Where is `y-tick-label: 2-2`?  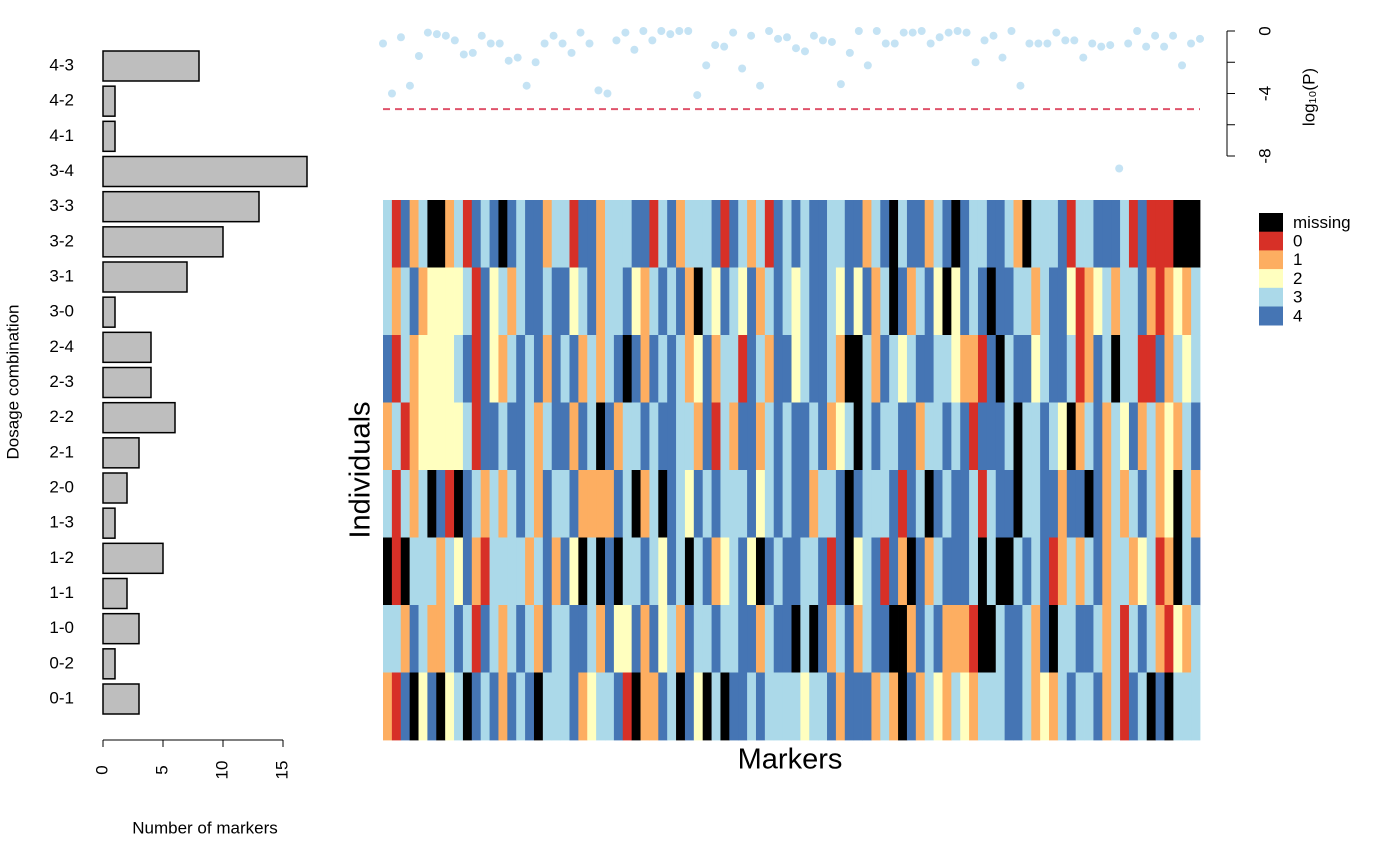
y-tick-label: 2-2 is located at coordinates (61, 416).